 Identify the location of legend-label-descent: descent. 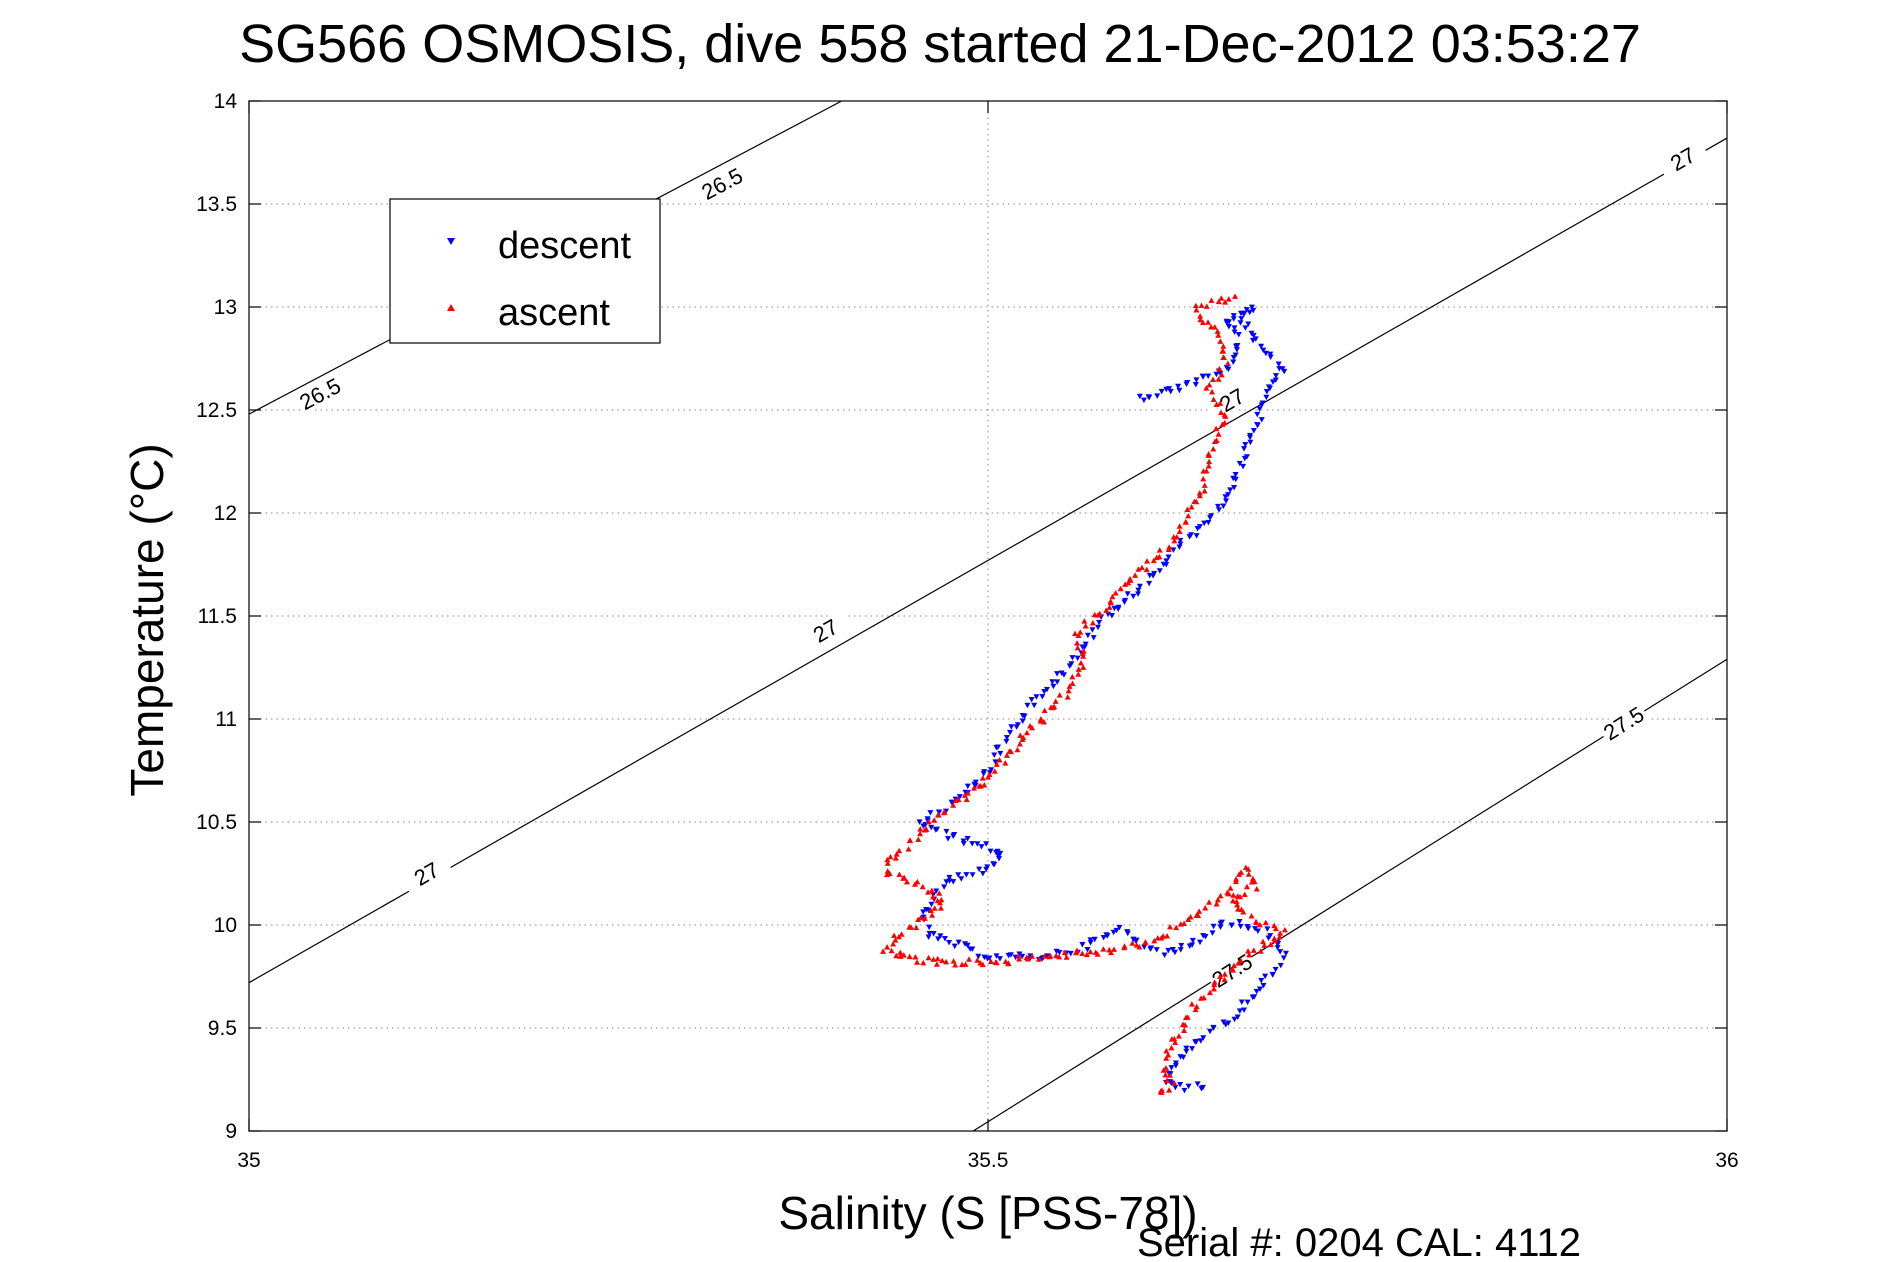
(565, 246).